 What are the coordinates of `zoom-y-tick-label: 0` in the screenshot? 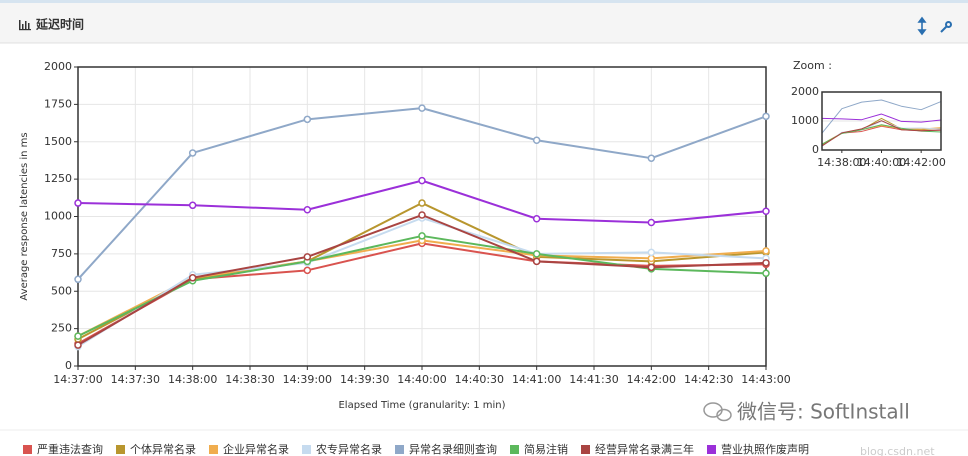 It's located at (815, 149).